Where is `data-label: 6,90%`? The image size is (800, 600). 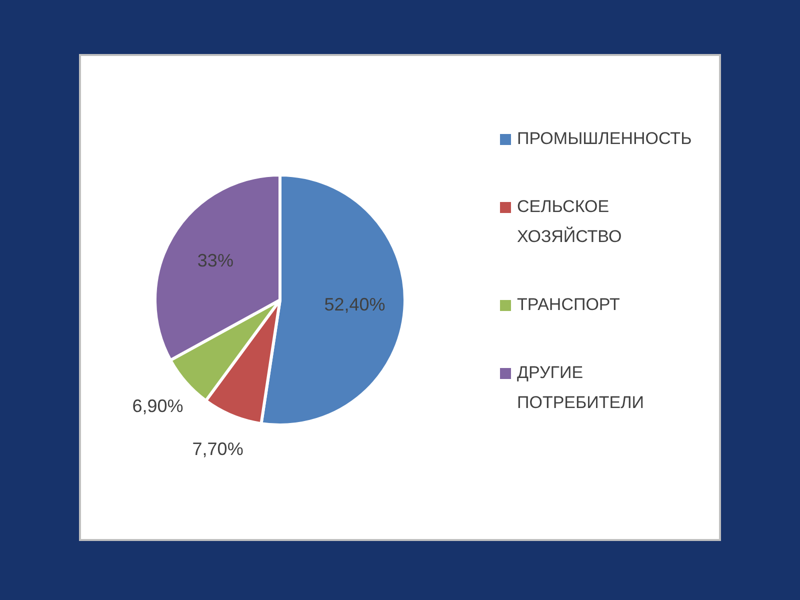
data-label: 6,90% is located at coordinates (158, 406).